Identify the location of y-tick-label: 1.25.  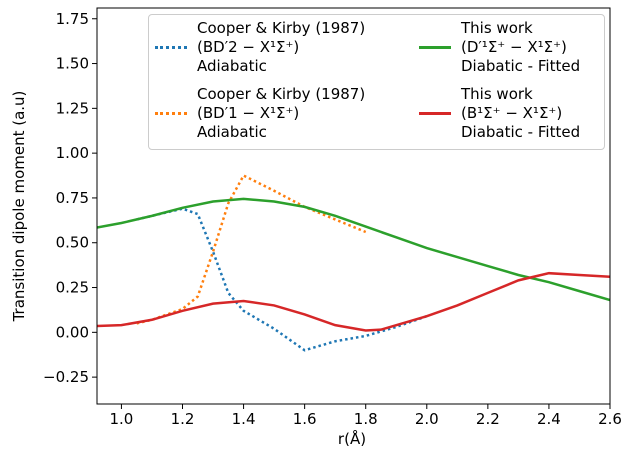
(72, 108).